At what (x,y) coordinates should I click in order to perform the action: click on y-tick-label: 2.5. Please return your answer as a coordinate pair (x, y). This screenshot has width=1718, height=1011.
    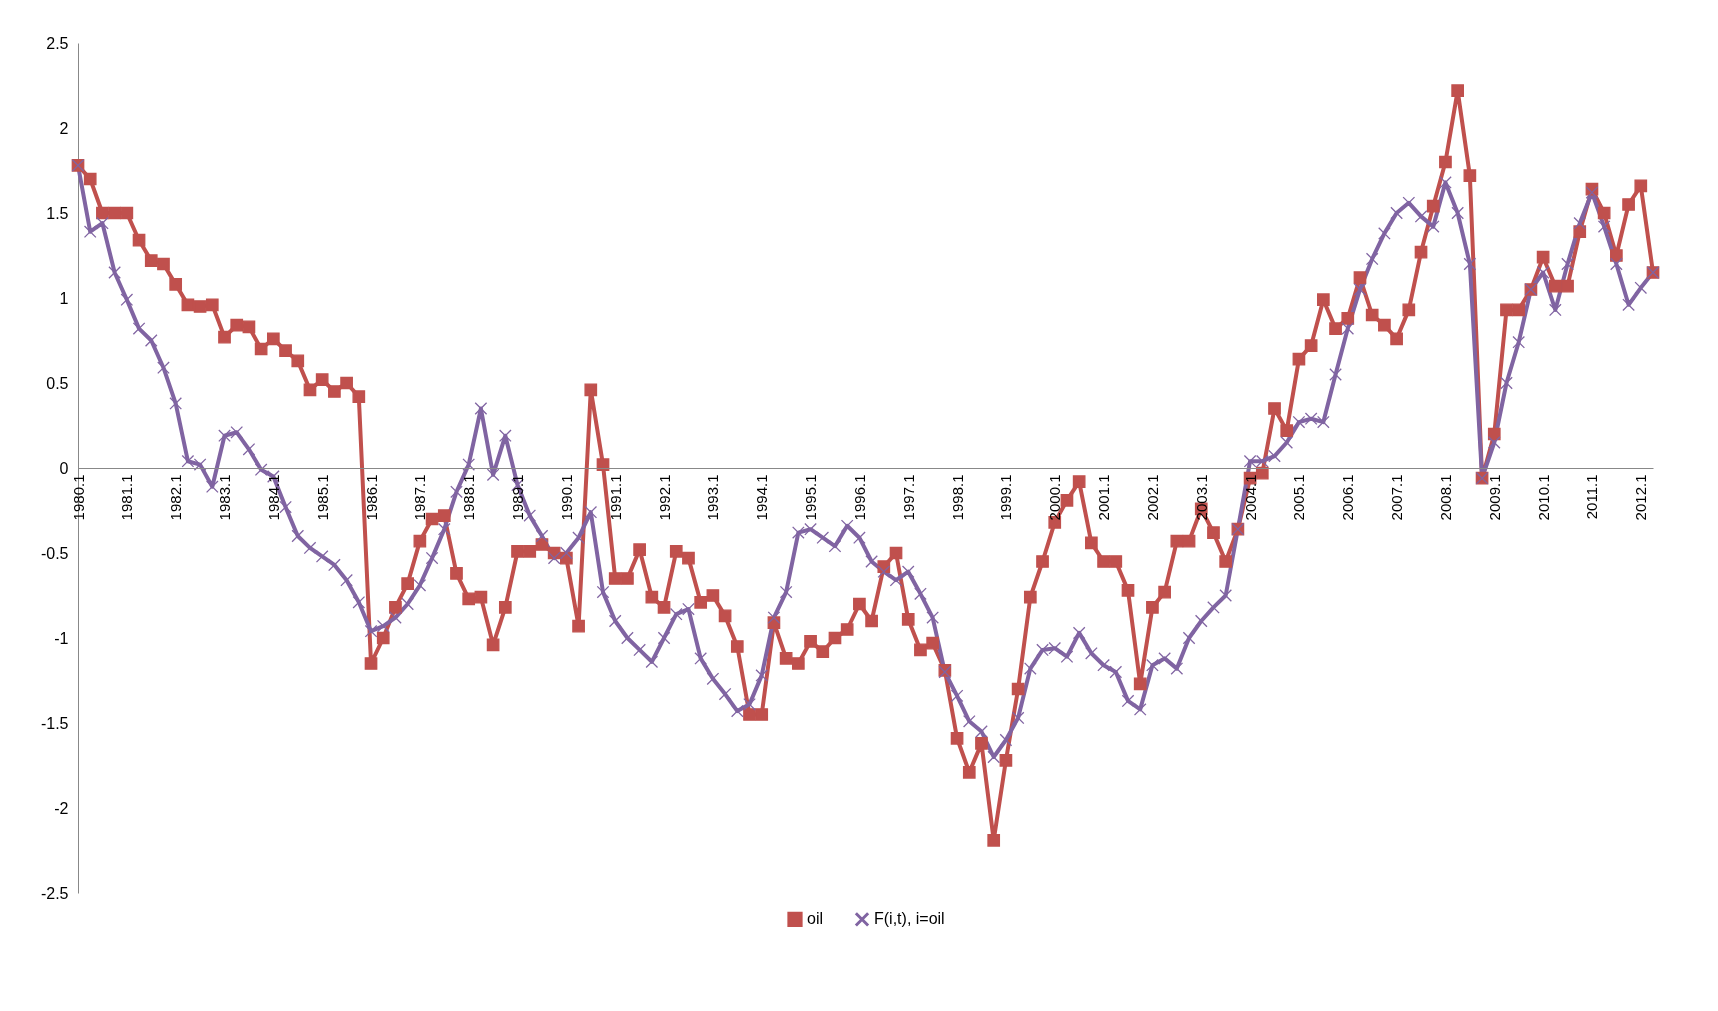
    Looking at the image, I should click on (57, 43).